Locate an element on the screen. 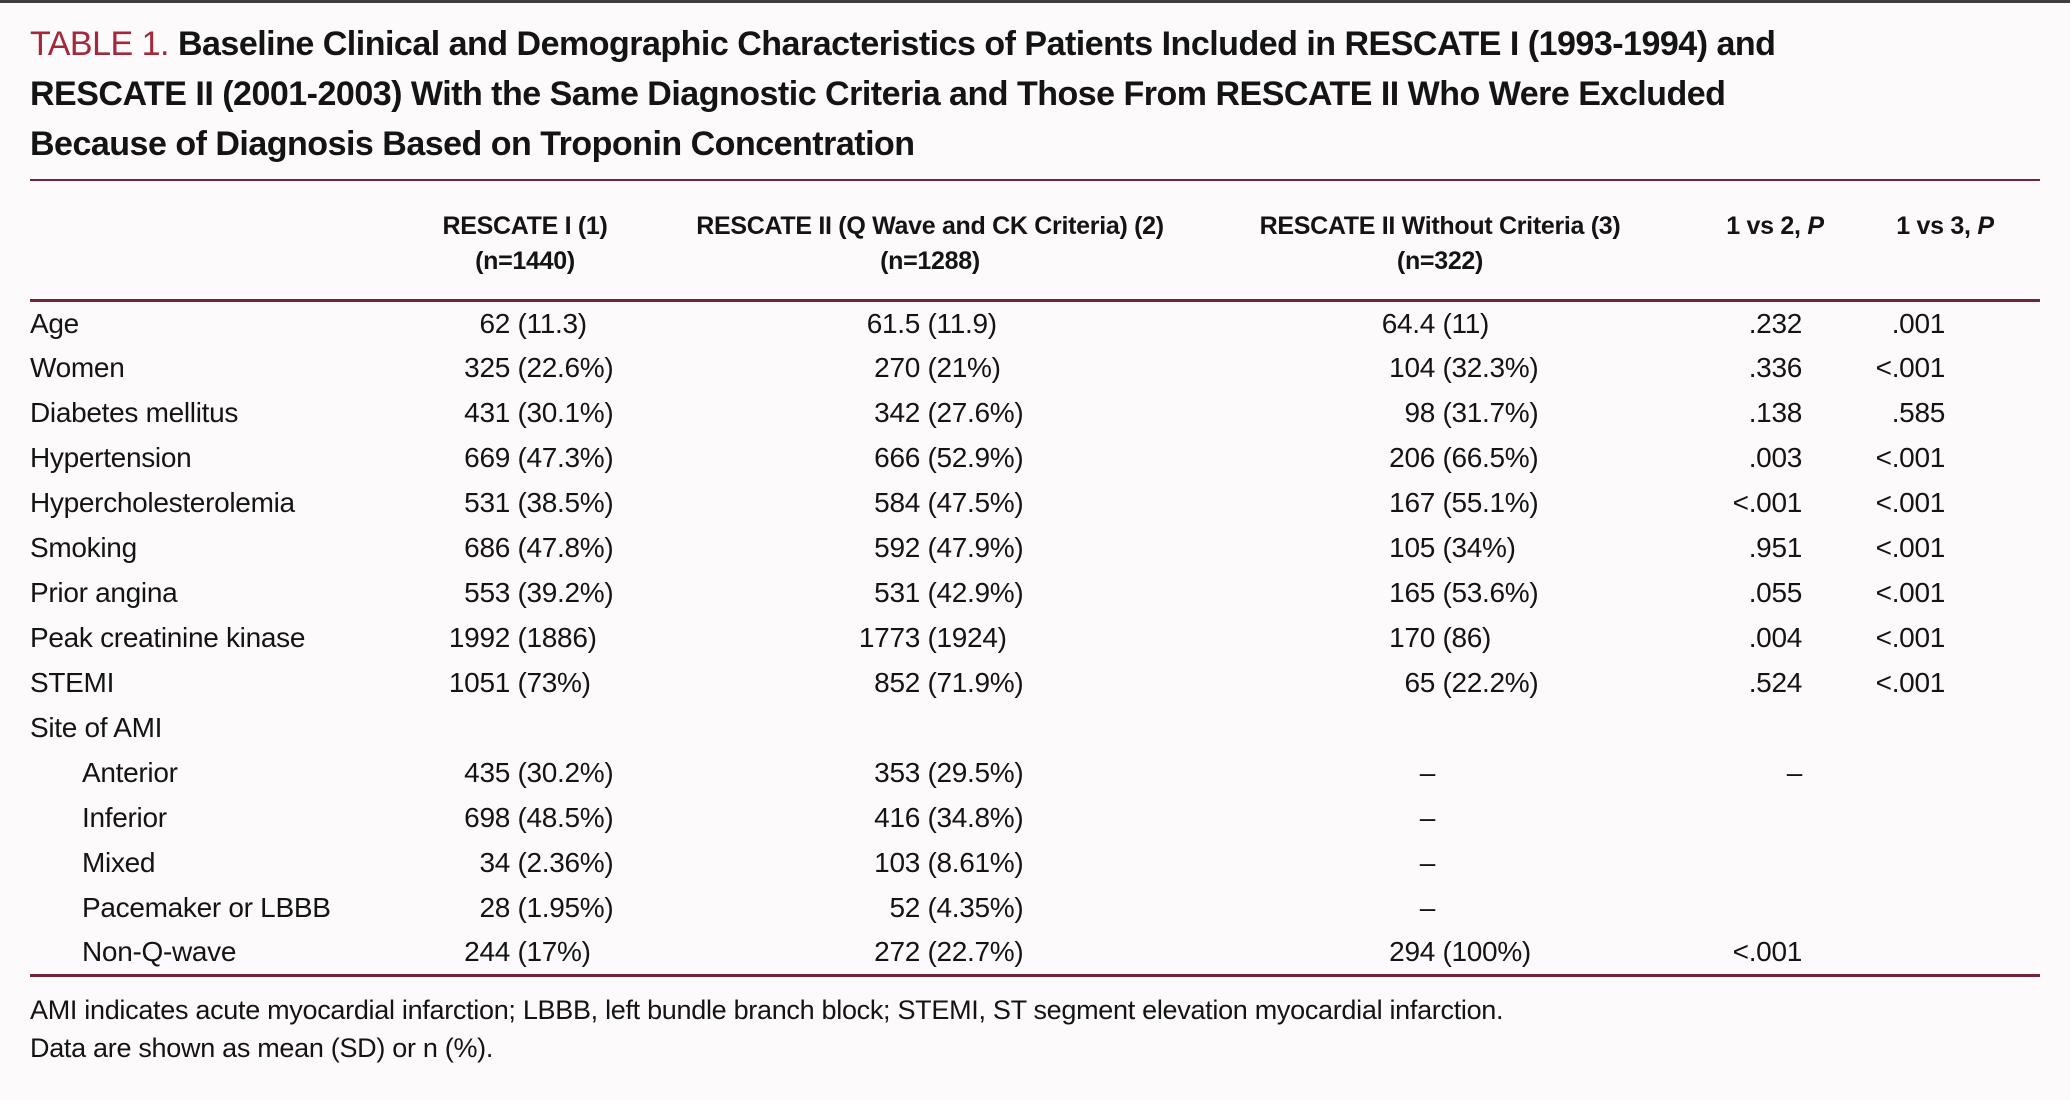 This screenshot has width=2070, height=1100. cell: 28 (1.95%) is located at coordinates (546, 907).